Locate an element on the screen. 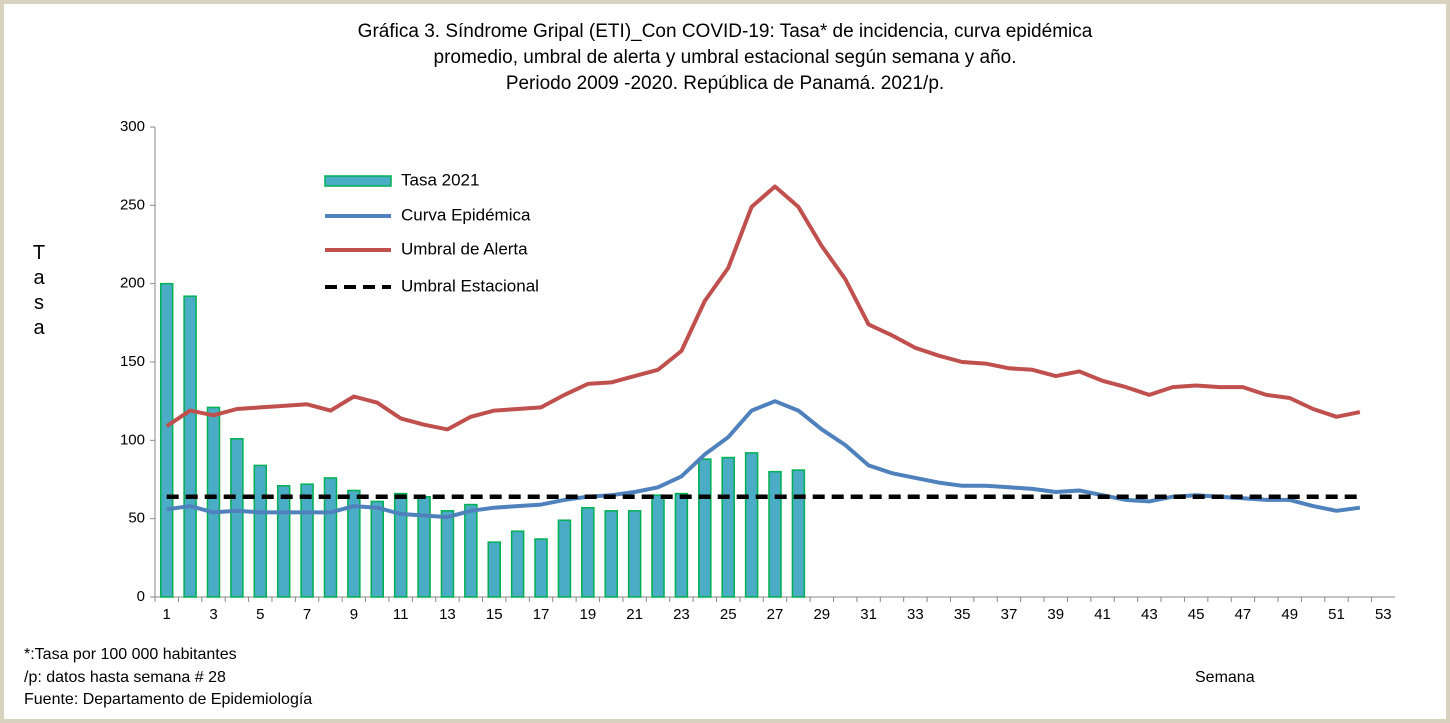 This screenshot has height=723, width=1450. y-tick-label: 250 is located at coordinates (132, 204).